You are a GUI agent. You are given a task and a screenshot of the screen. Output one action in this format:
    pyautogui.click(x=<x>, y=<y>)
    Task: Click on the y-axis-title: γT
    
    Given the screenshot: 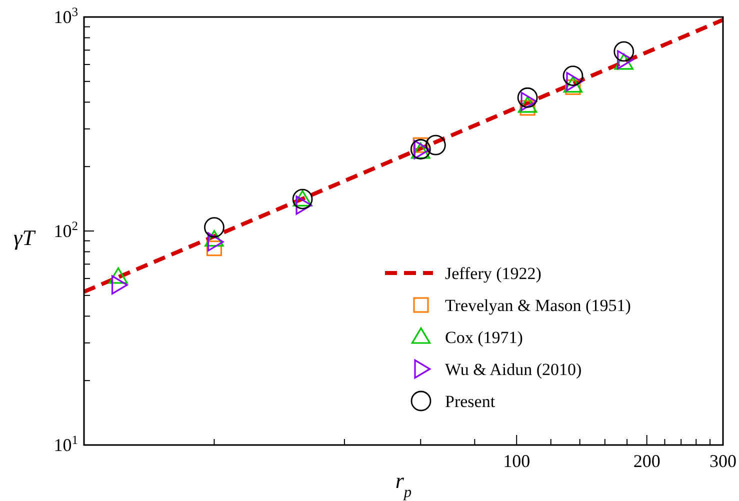 What is the action you would take?
    pyautogui.click(x=25, y=237)
    